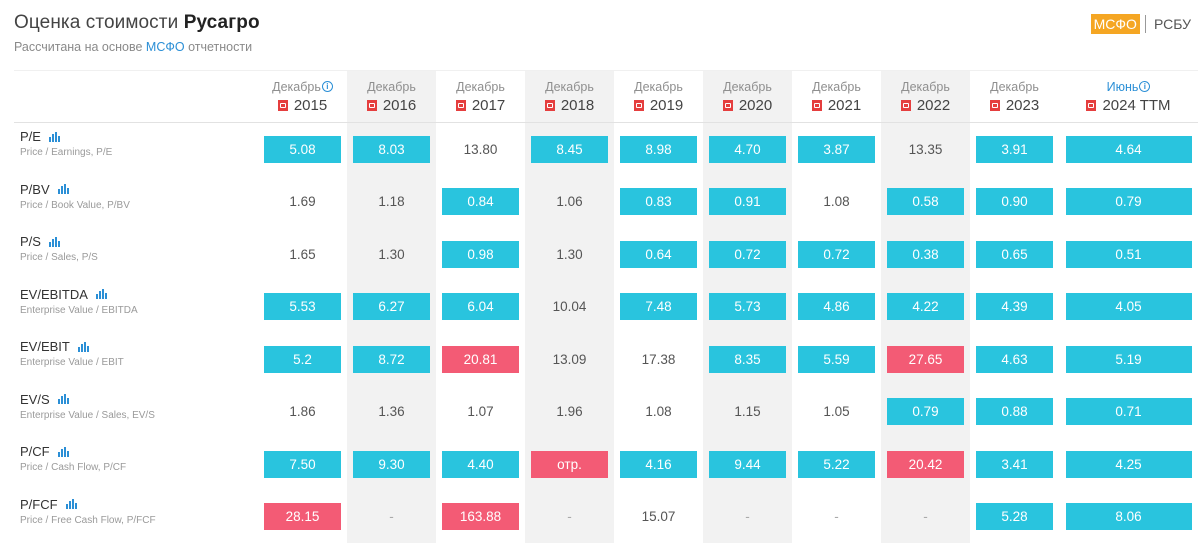 This screenshot has width=1200, height=543. Describe the element at coordinates (1128, 105) in the screenshot. I see `period-year: 2024 TTM` at that location.